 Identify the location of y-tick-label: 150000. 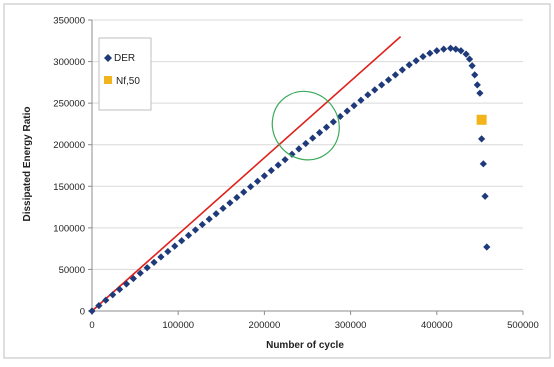
(69, 187).